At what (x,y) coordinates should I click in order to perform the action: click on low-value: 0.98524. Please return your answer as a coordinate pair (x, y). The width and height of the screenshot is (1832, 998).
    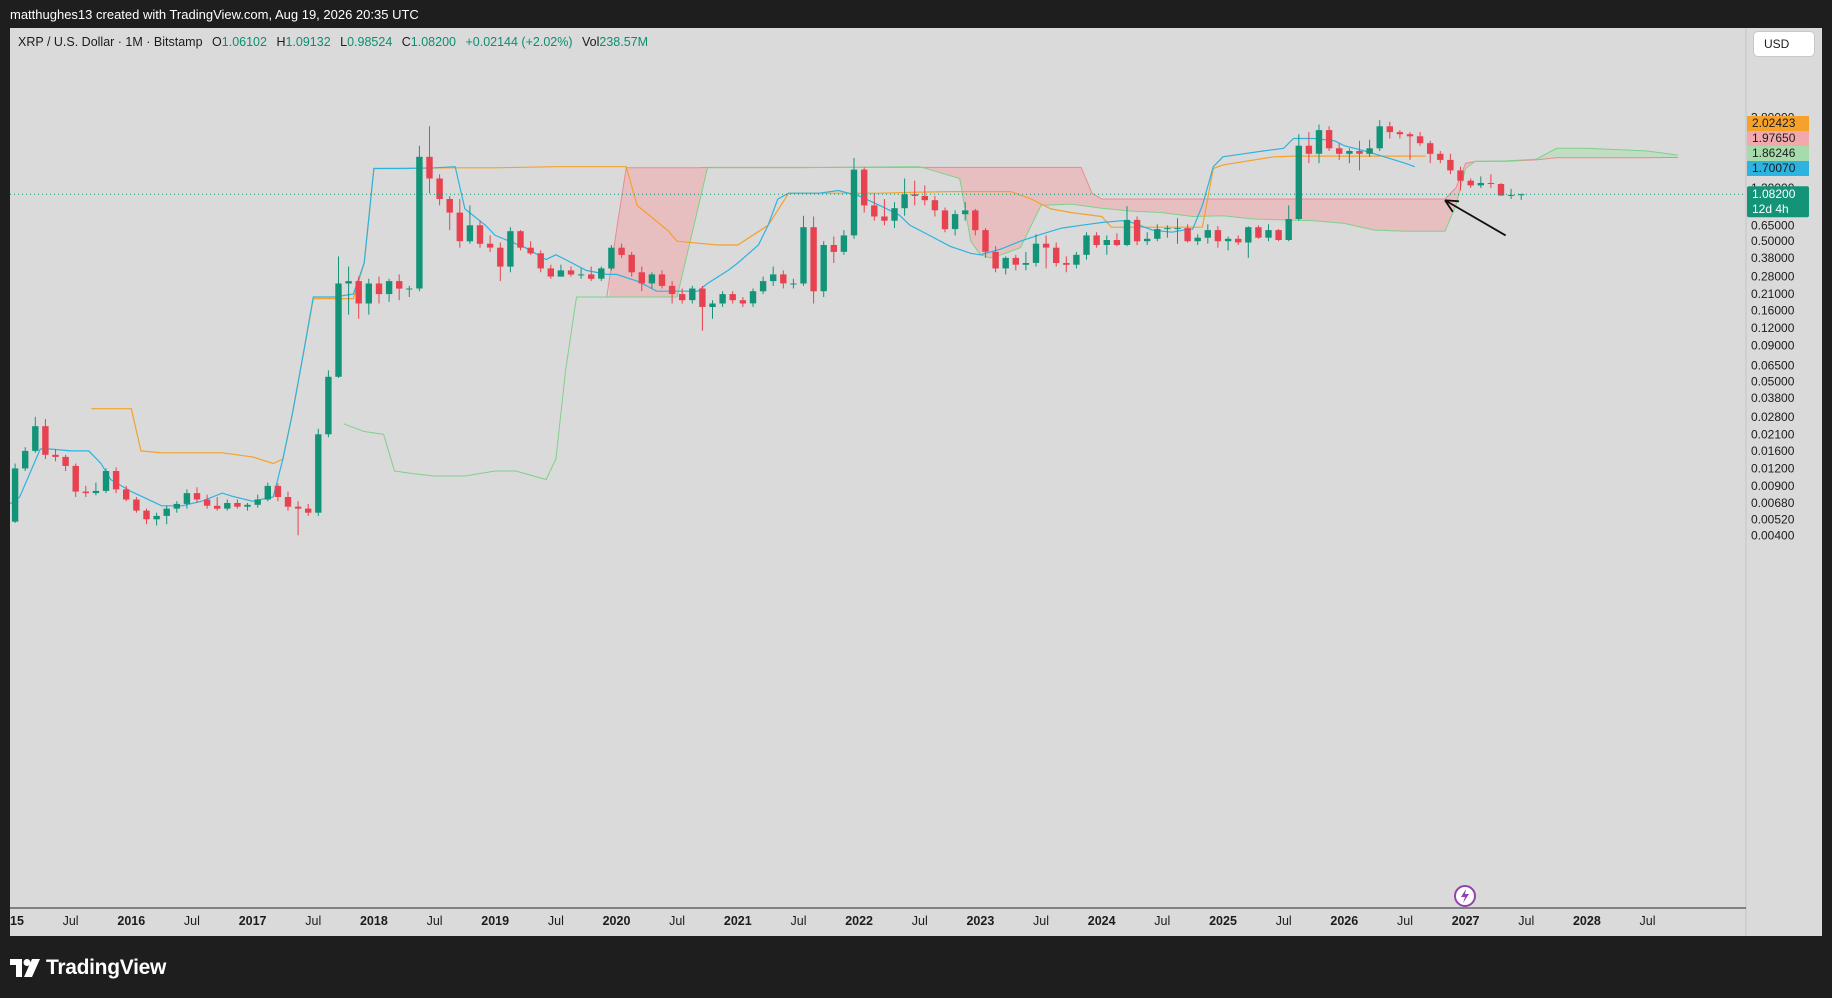
    Looking at the image, I should click on (370, 42).